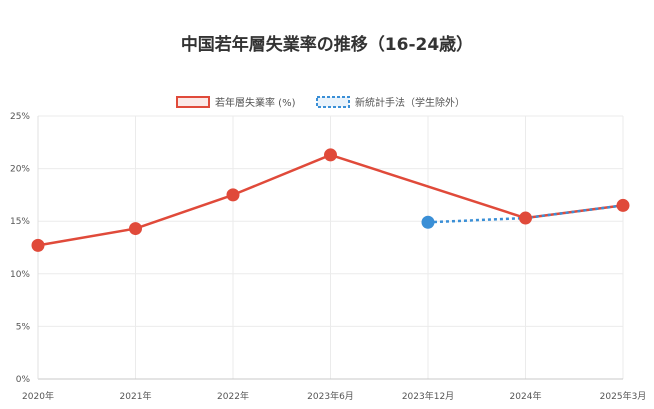  Describe the element at coordinates (428, 396) in the screenshot. I see `x-tick-label: 2023年12月` at that location.